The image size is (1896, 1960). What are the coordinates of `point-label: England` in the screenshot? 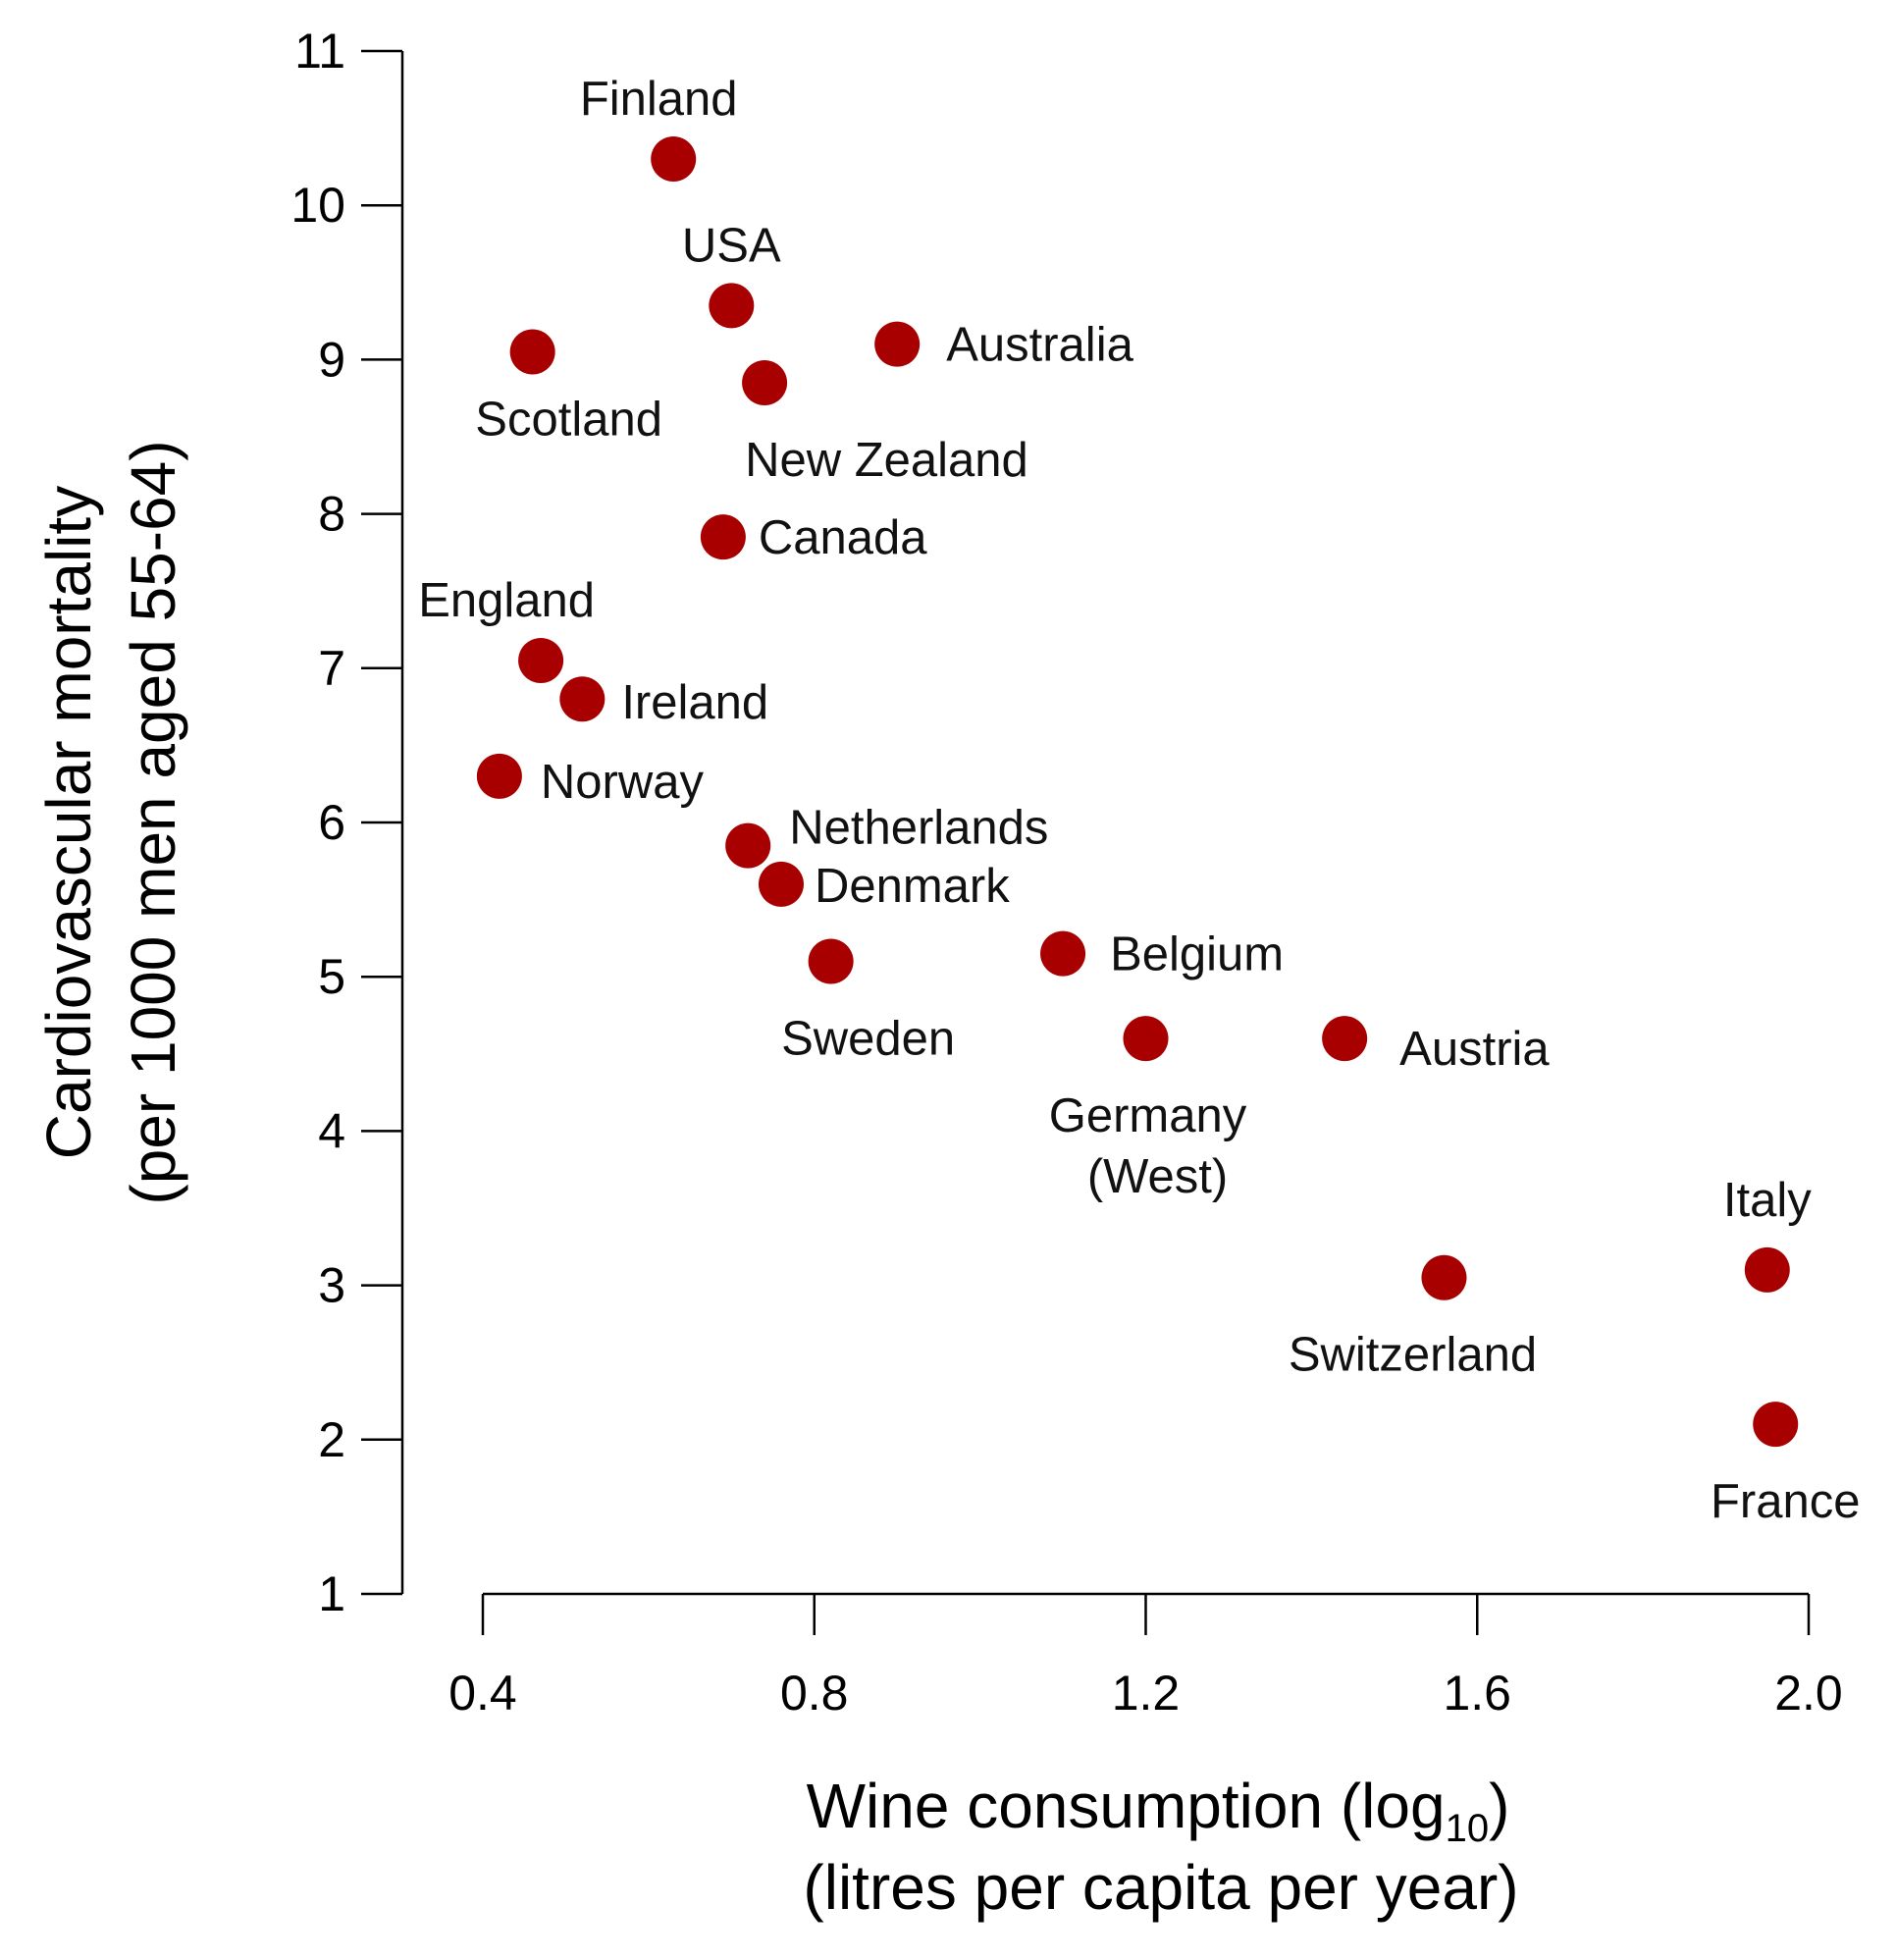 It's located at (506, 600).